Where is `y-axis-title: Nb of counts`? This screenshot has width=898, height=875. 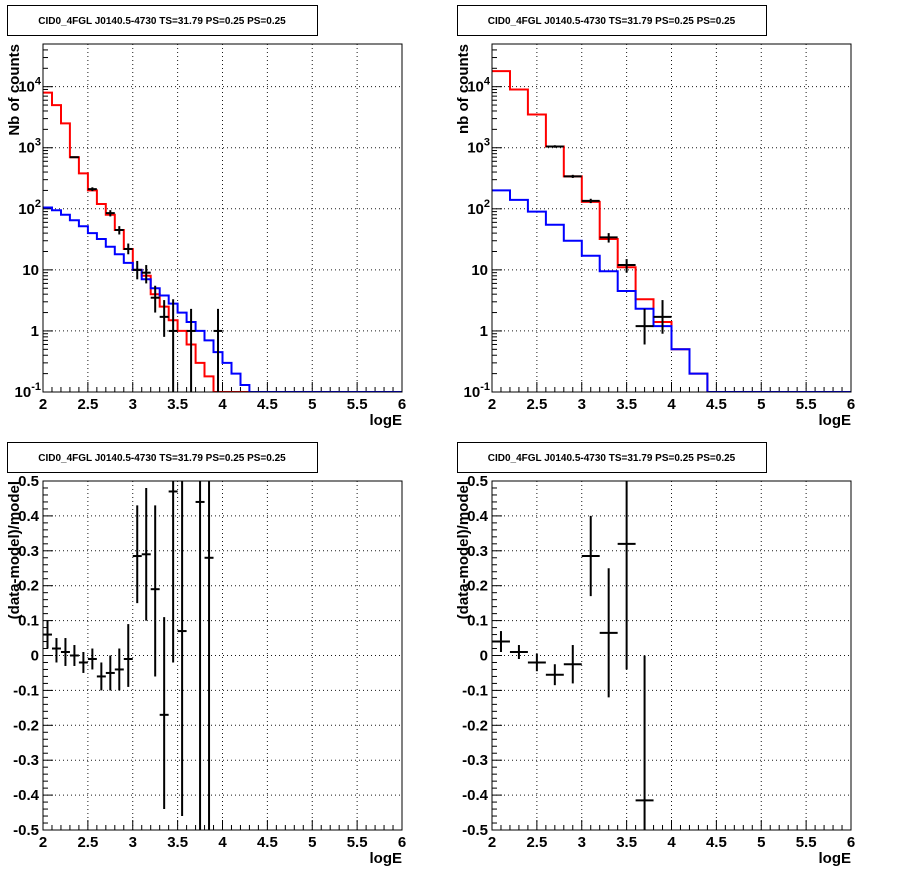
y-axis-title: Nb of counts is located at coordinates (14, 90).